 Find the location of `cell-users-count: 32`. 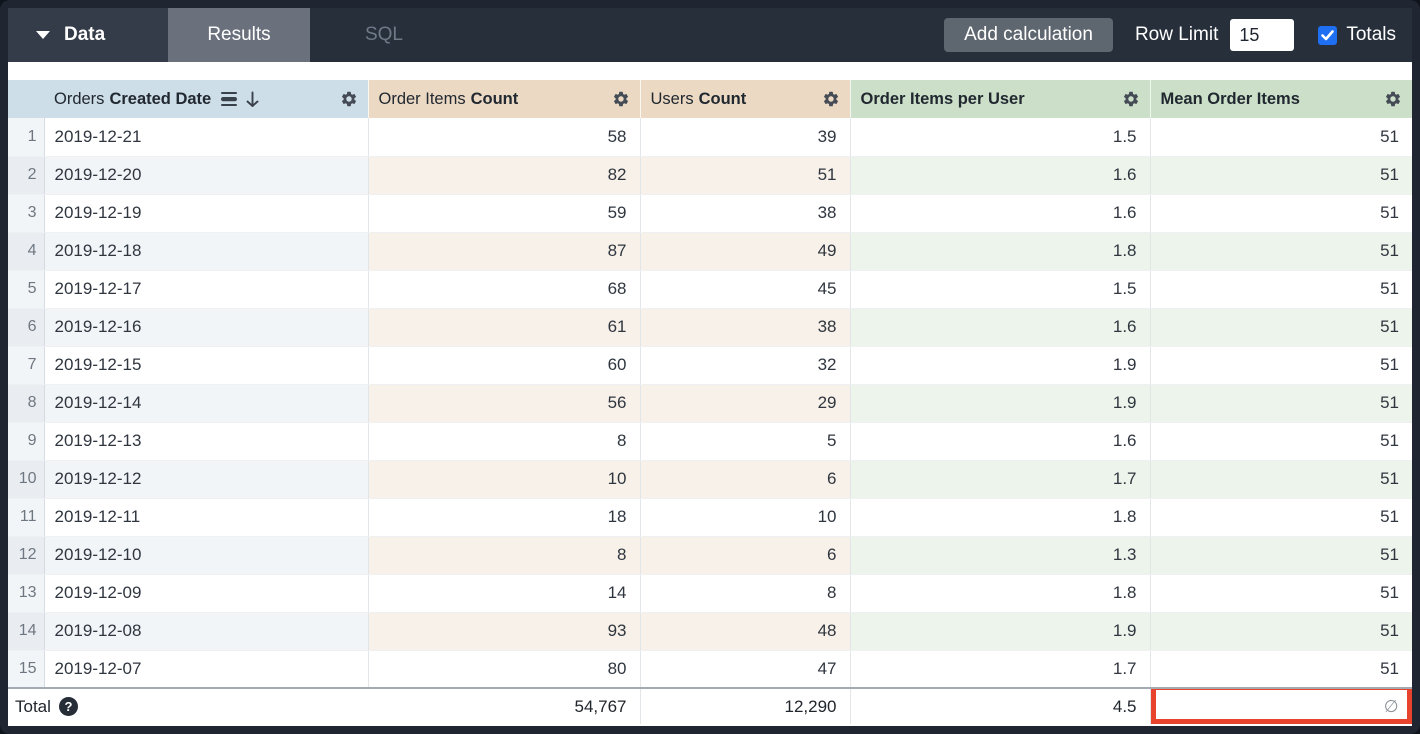

cell-users-count: 32 is located at coordinates (745, 365).